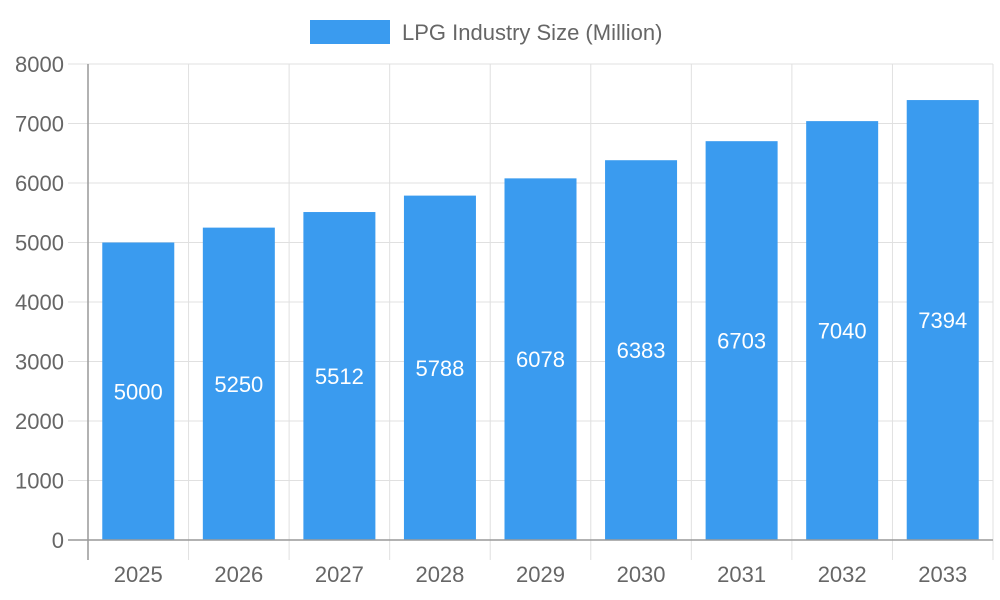 This screenshot has width=1000, height=600. What do you see at coordinates (39, 243) in the screenshot?
I see `y-tick-label: 5000` at bounding box center [39, 243].